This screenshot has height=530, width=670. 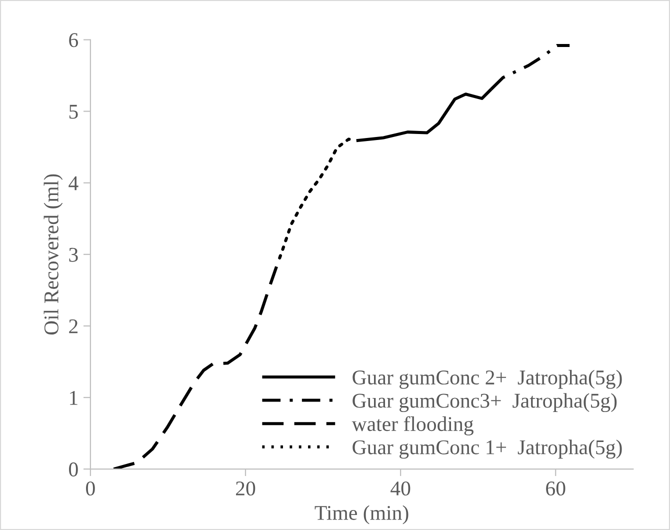 I want to click on y-tick-label: 0, so click(x=73, y=469).